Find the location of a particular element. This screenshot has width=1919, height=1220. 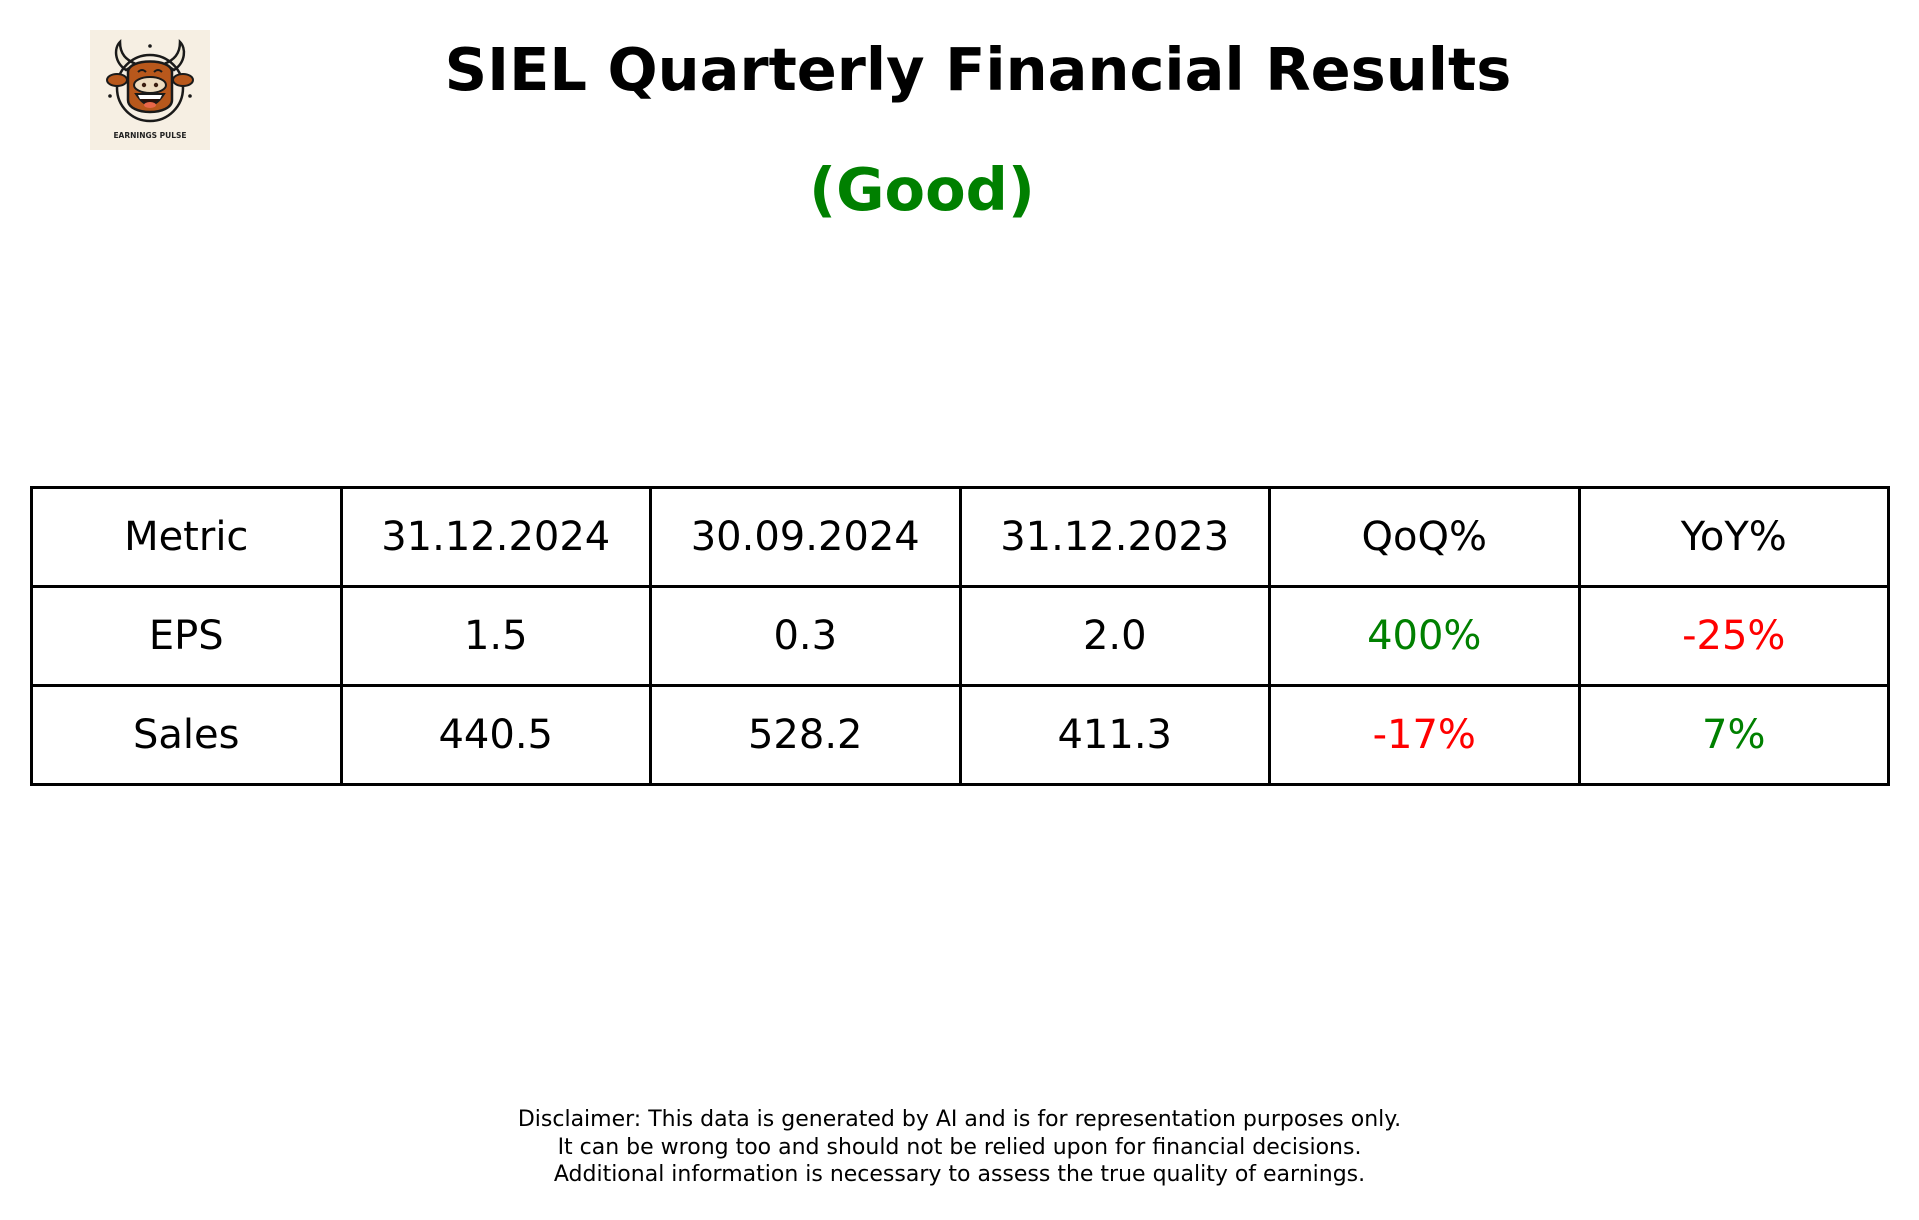

previous-quarter-value: 0.3 is located at coordinates (805, 636).